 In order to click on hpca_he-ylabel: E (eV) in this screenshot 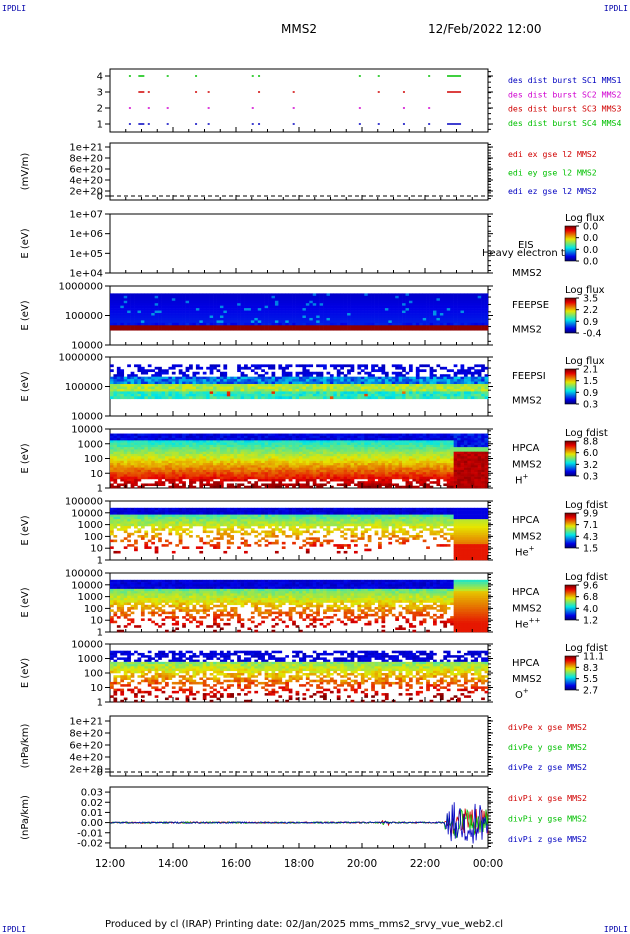, I will do `click(25, 530)`.